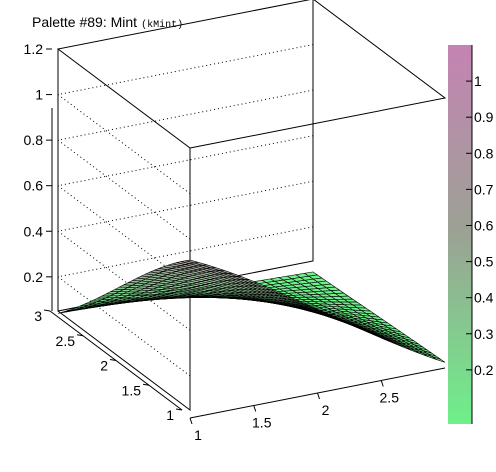 This screenshot has height=472, width=496. Describe the element at coordinates (484, 153) in the screenshot. I see `color-bar-tick-label: 0.8` at that location.